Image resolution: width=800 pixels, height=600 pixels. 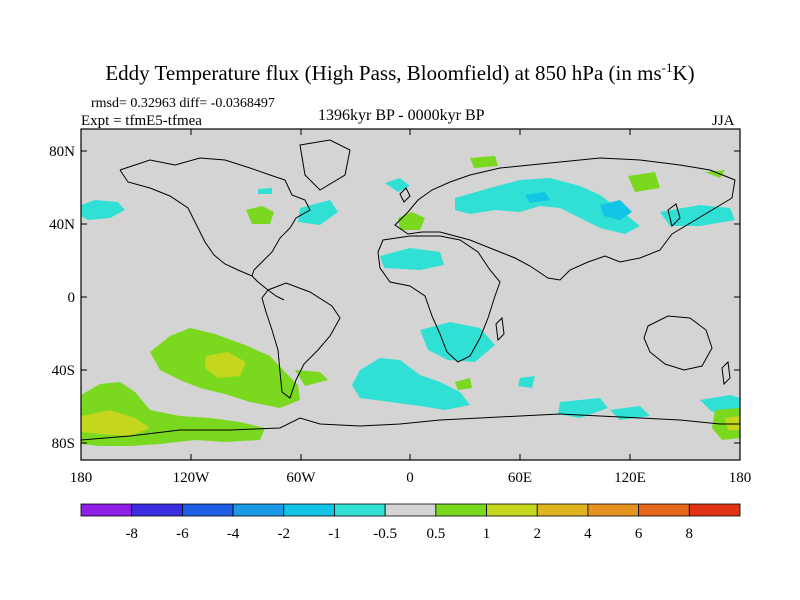 What do you see at coordinates (233, 534) in the screenshot?
I see `colorbar-label: -4` at bounding box center [233, 534].